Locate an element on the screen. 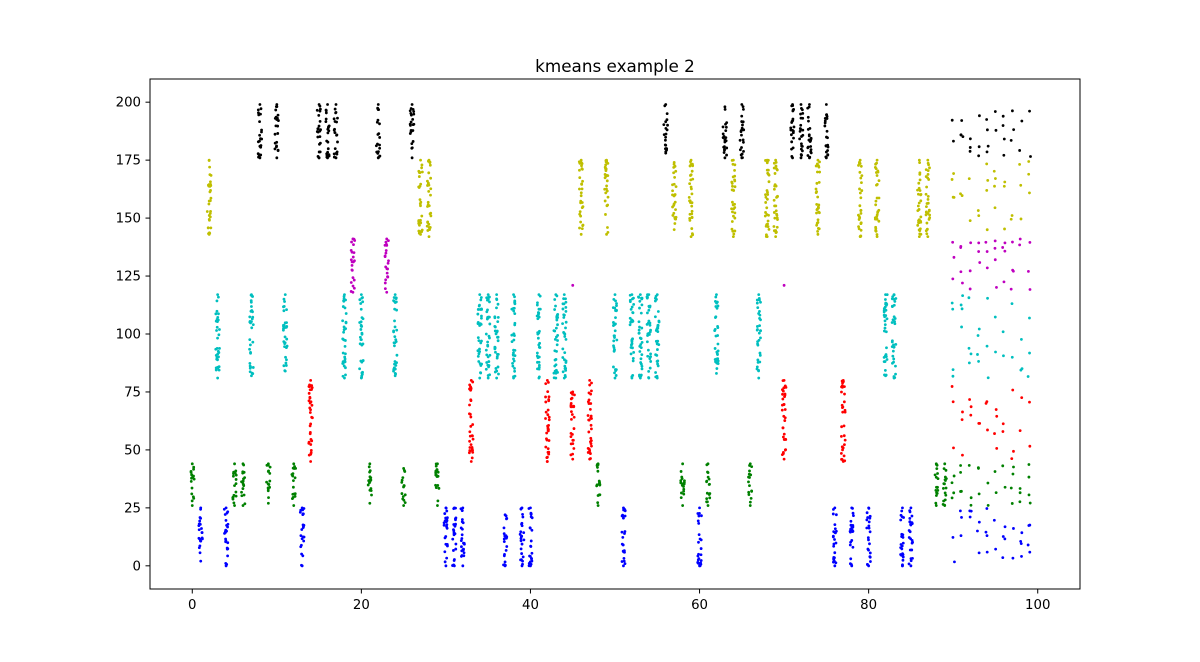  y-tick-label: 25 is located at coordinates (132, 508).